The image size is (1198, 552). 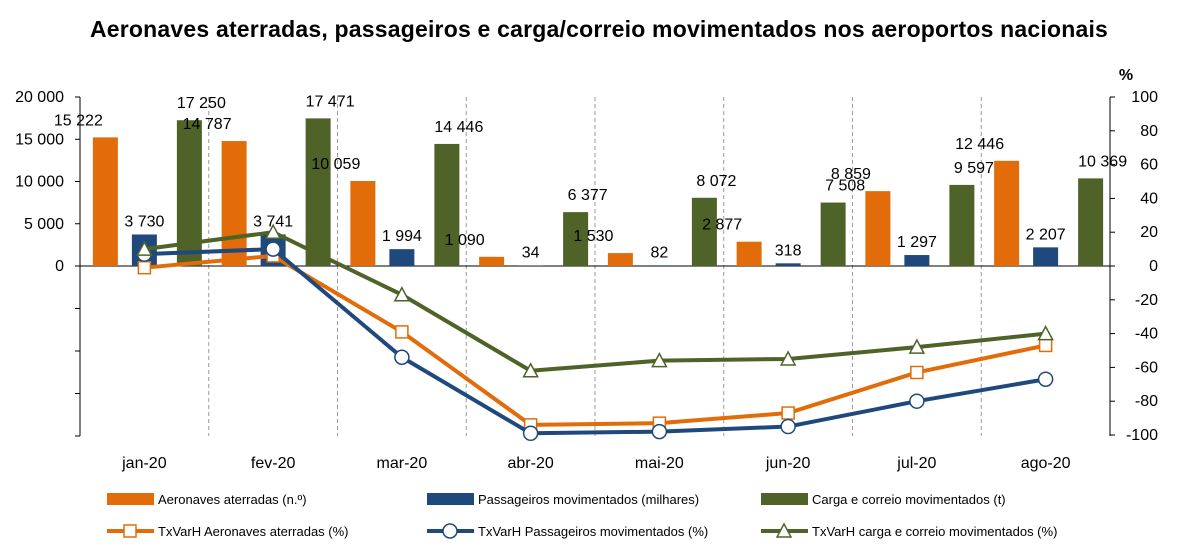 I want to click on category-label: jan-20, so click(x=144, y=463).